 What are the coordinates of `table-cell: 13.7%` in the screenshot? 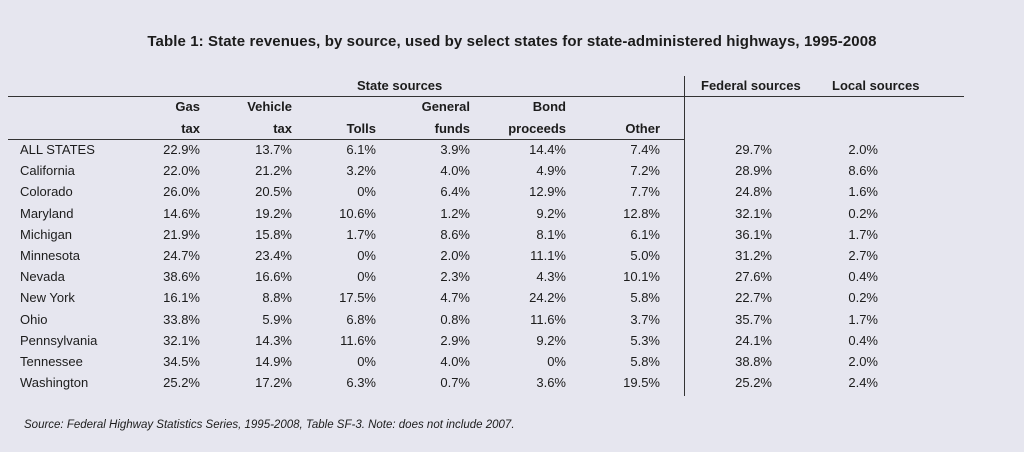 It's located at (273, 149).